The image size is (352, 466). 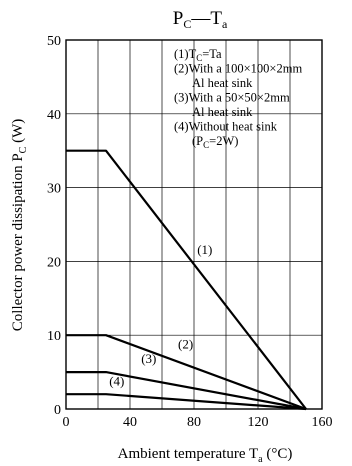 What do you see at coordinates (130, 422) in the screenshot?
I see `x-tick-label: 40` at bounding box center [130, 422].